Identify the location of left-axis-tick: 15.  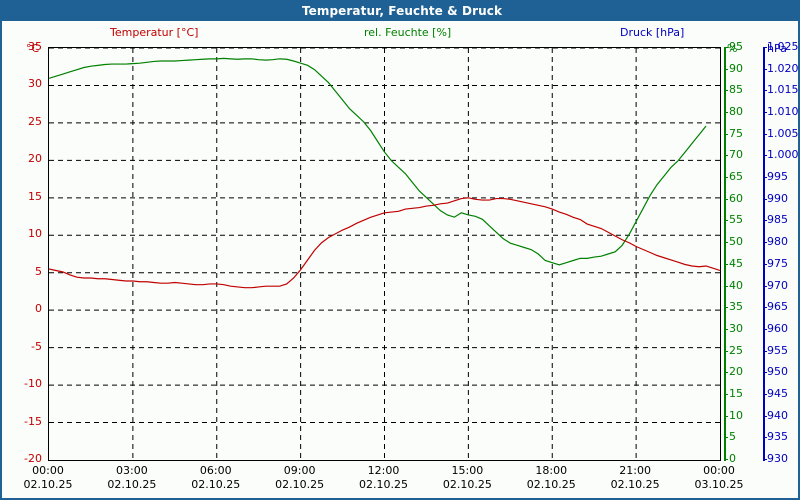
(35, 196).